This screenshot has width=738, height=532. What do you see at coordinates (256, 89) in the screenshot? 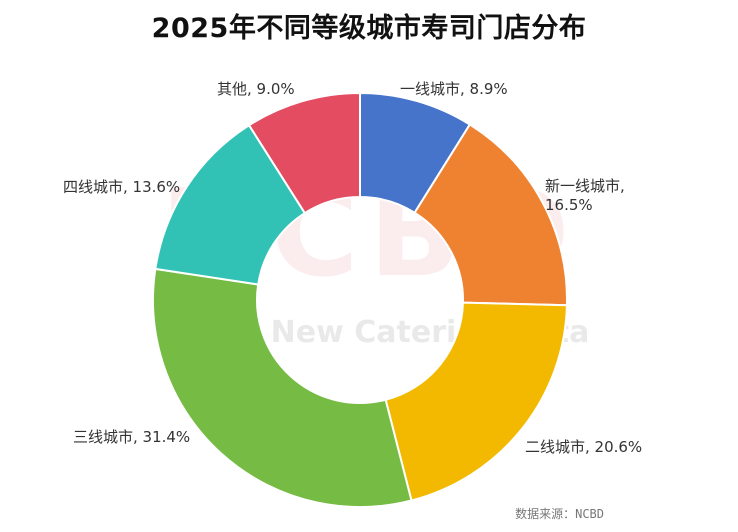
I see `slice-label-6: 其他, 9.0%` at bounding box center [256, 89].